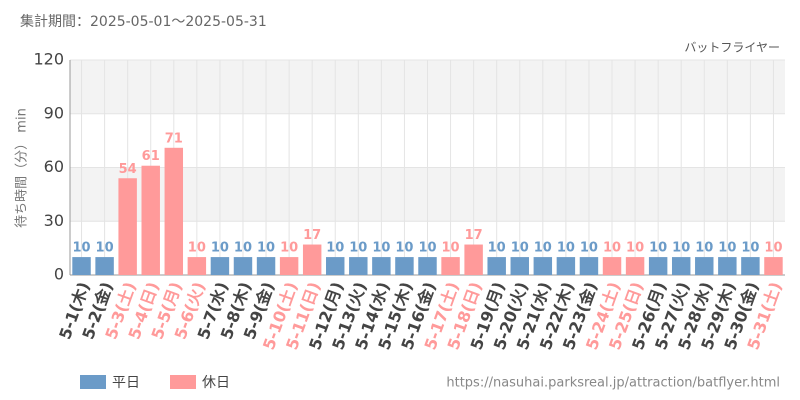  What do you see at coordinates (126, 383) in the screenshot?
I see `legend-label: 平日` at bounding box center [126, 383].